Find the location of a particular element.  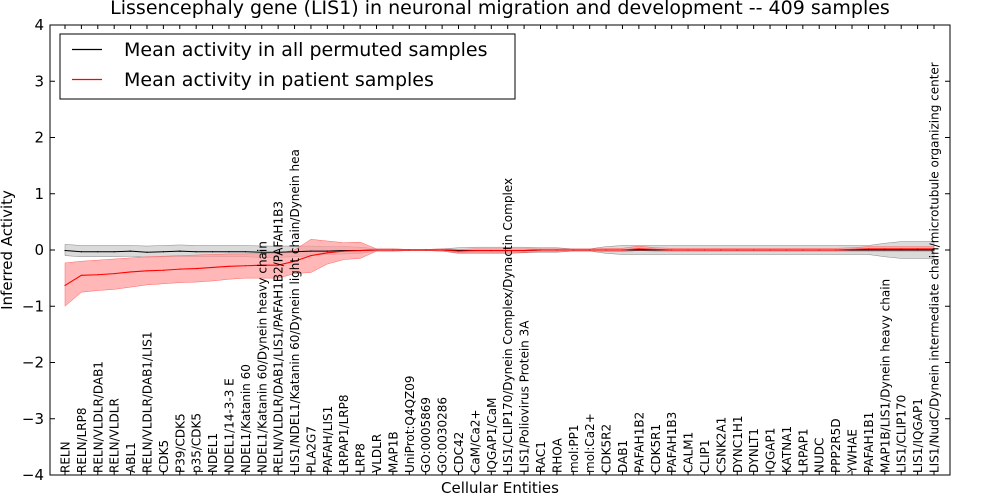

x-tick-label: LRPAP1/LRP8 is located at coordinates (344, 433).